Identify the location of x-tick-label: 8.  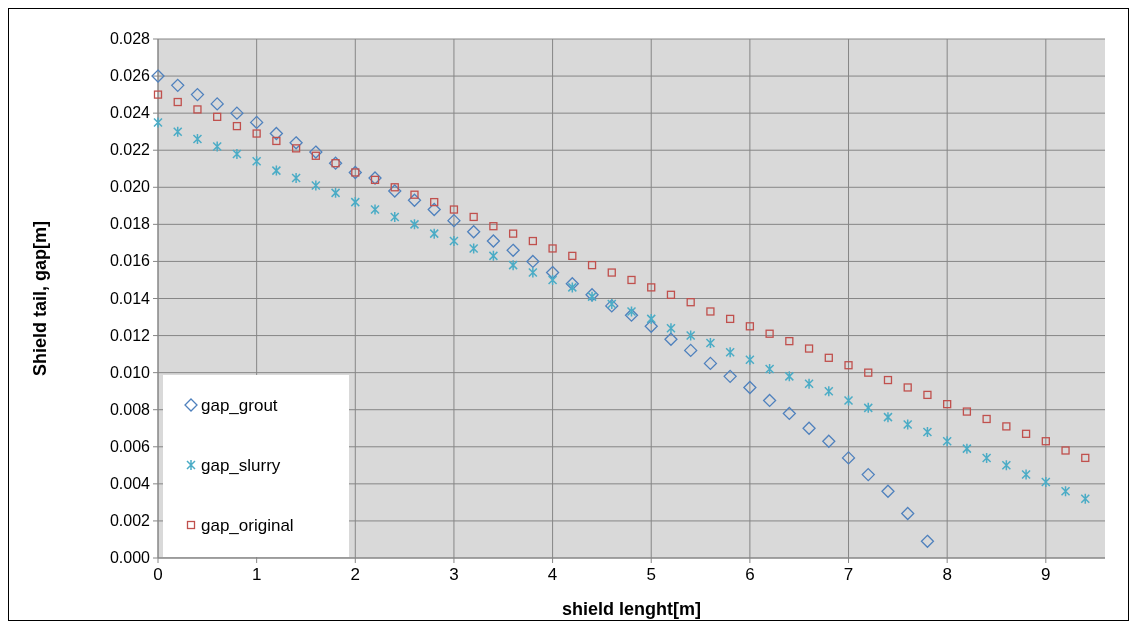
(947, 574).